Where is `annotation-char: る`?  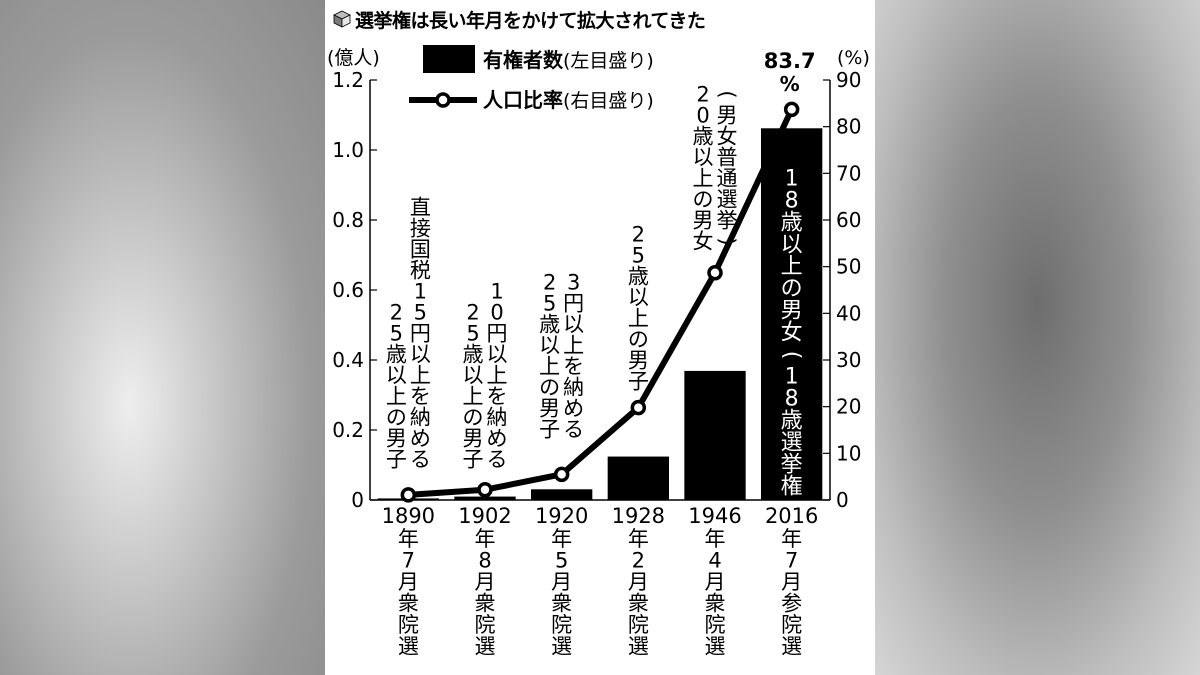 annotation-char: る is located at coordinates (573, 430).